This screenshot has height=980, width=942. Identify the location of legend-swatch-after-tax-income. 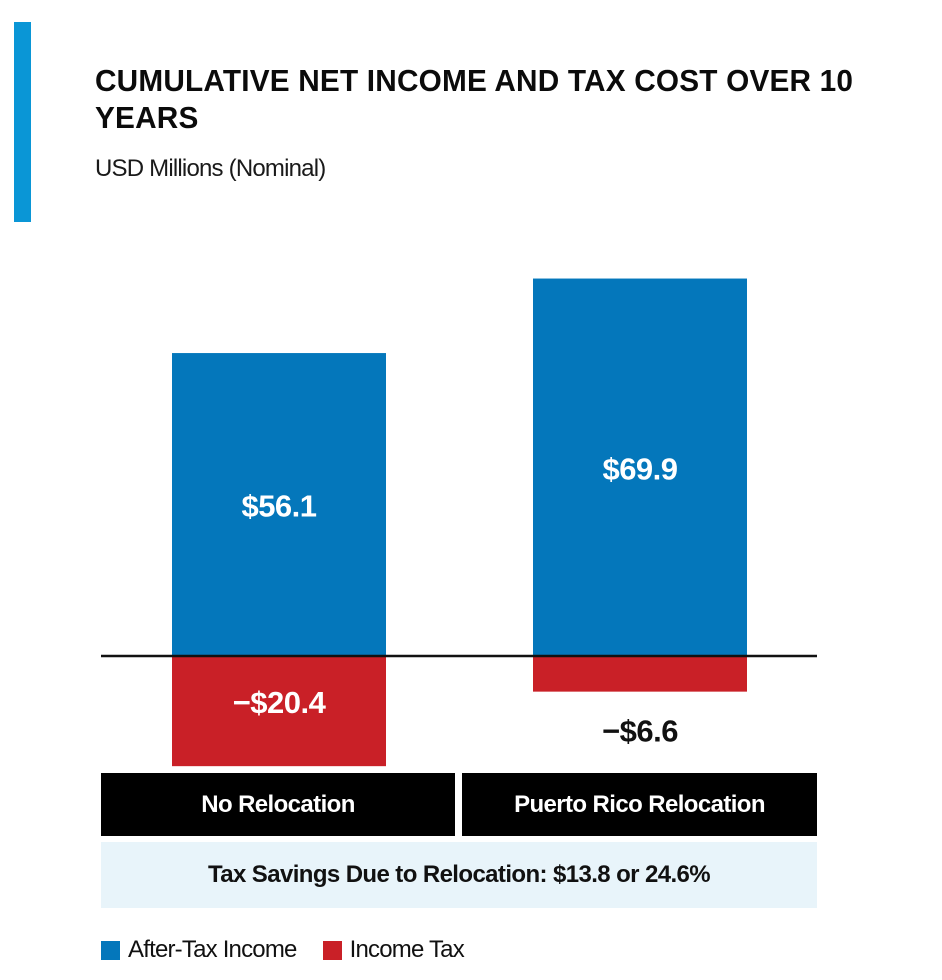
(110, 950).